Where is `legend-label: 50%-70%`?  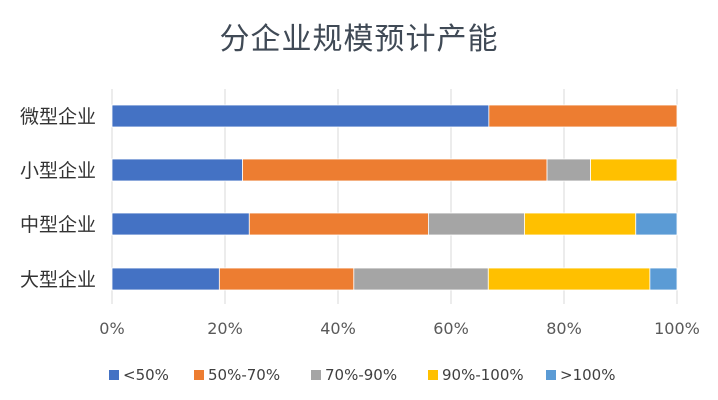 legend-label: 50%-70% is located at coordinates (244, 375).